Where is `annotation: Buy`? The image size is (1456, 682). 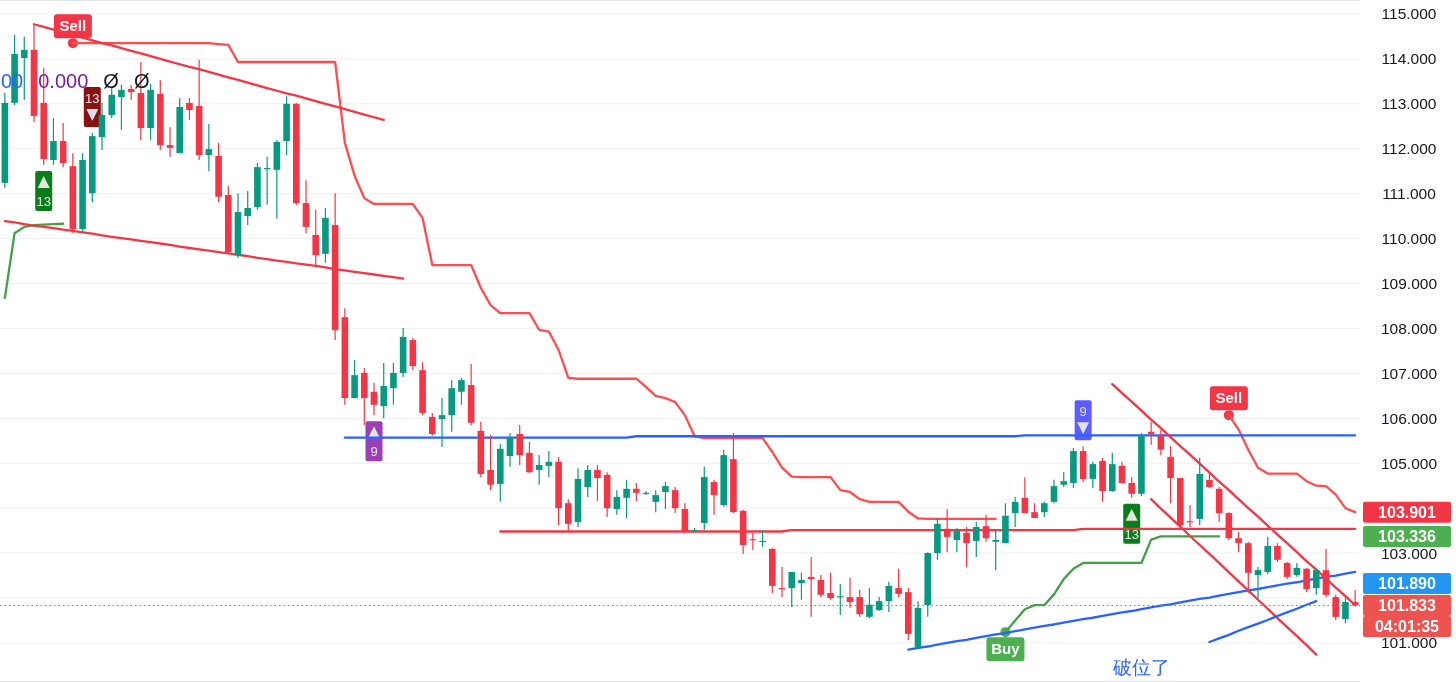 annotation: Buy is located at coordinates (1006, 649).